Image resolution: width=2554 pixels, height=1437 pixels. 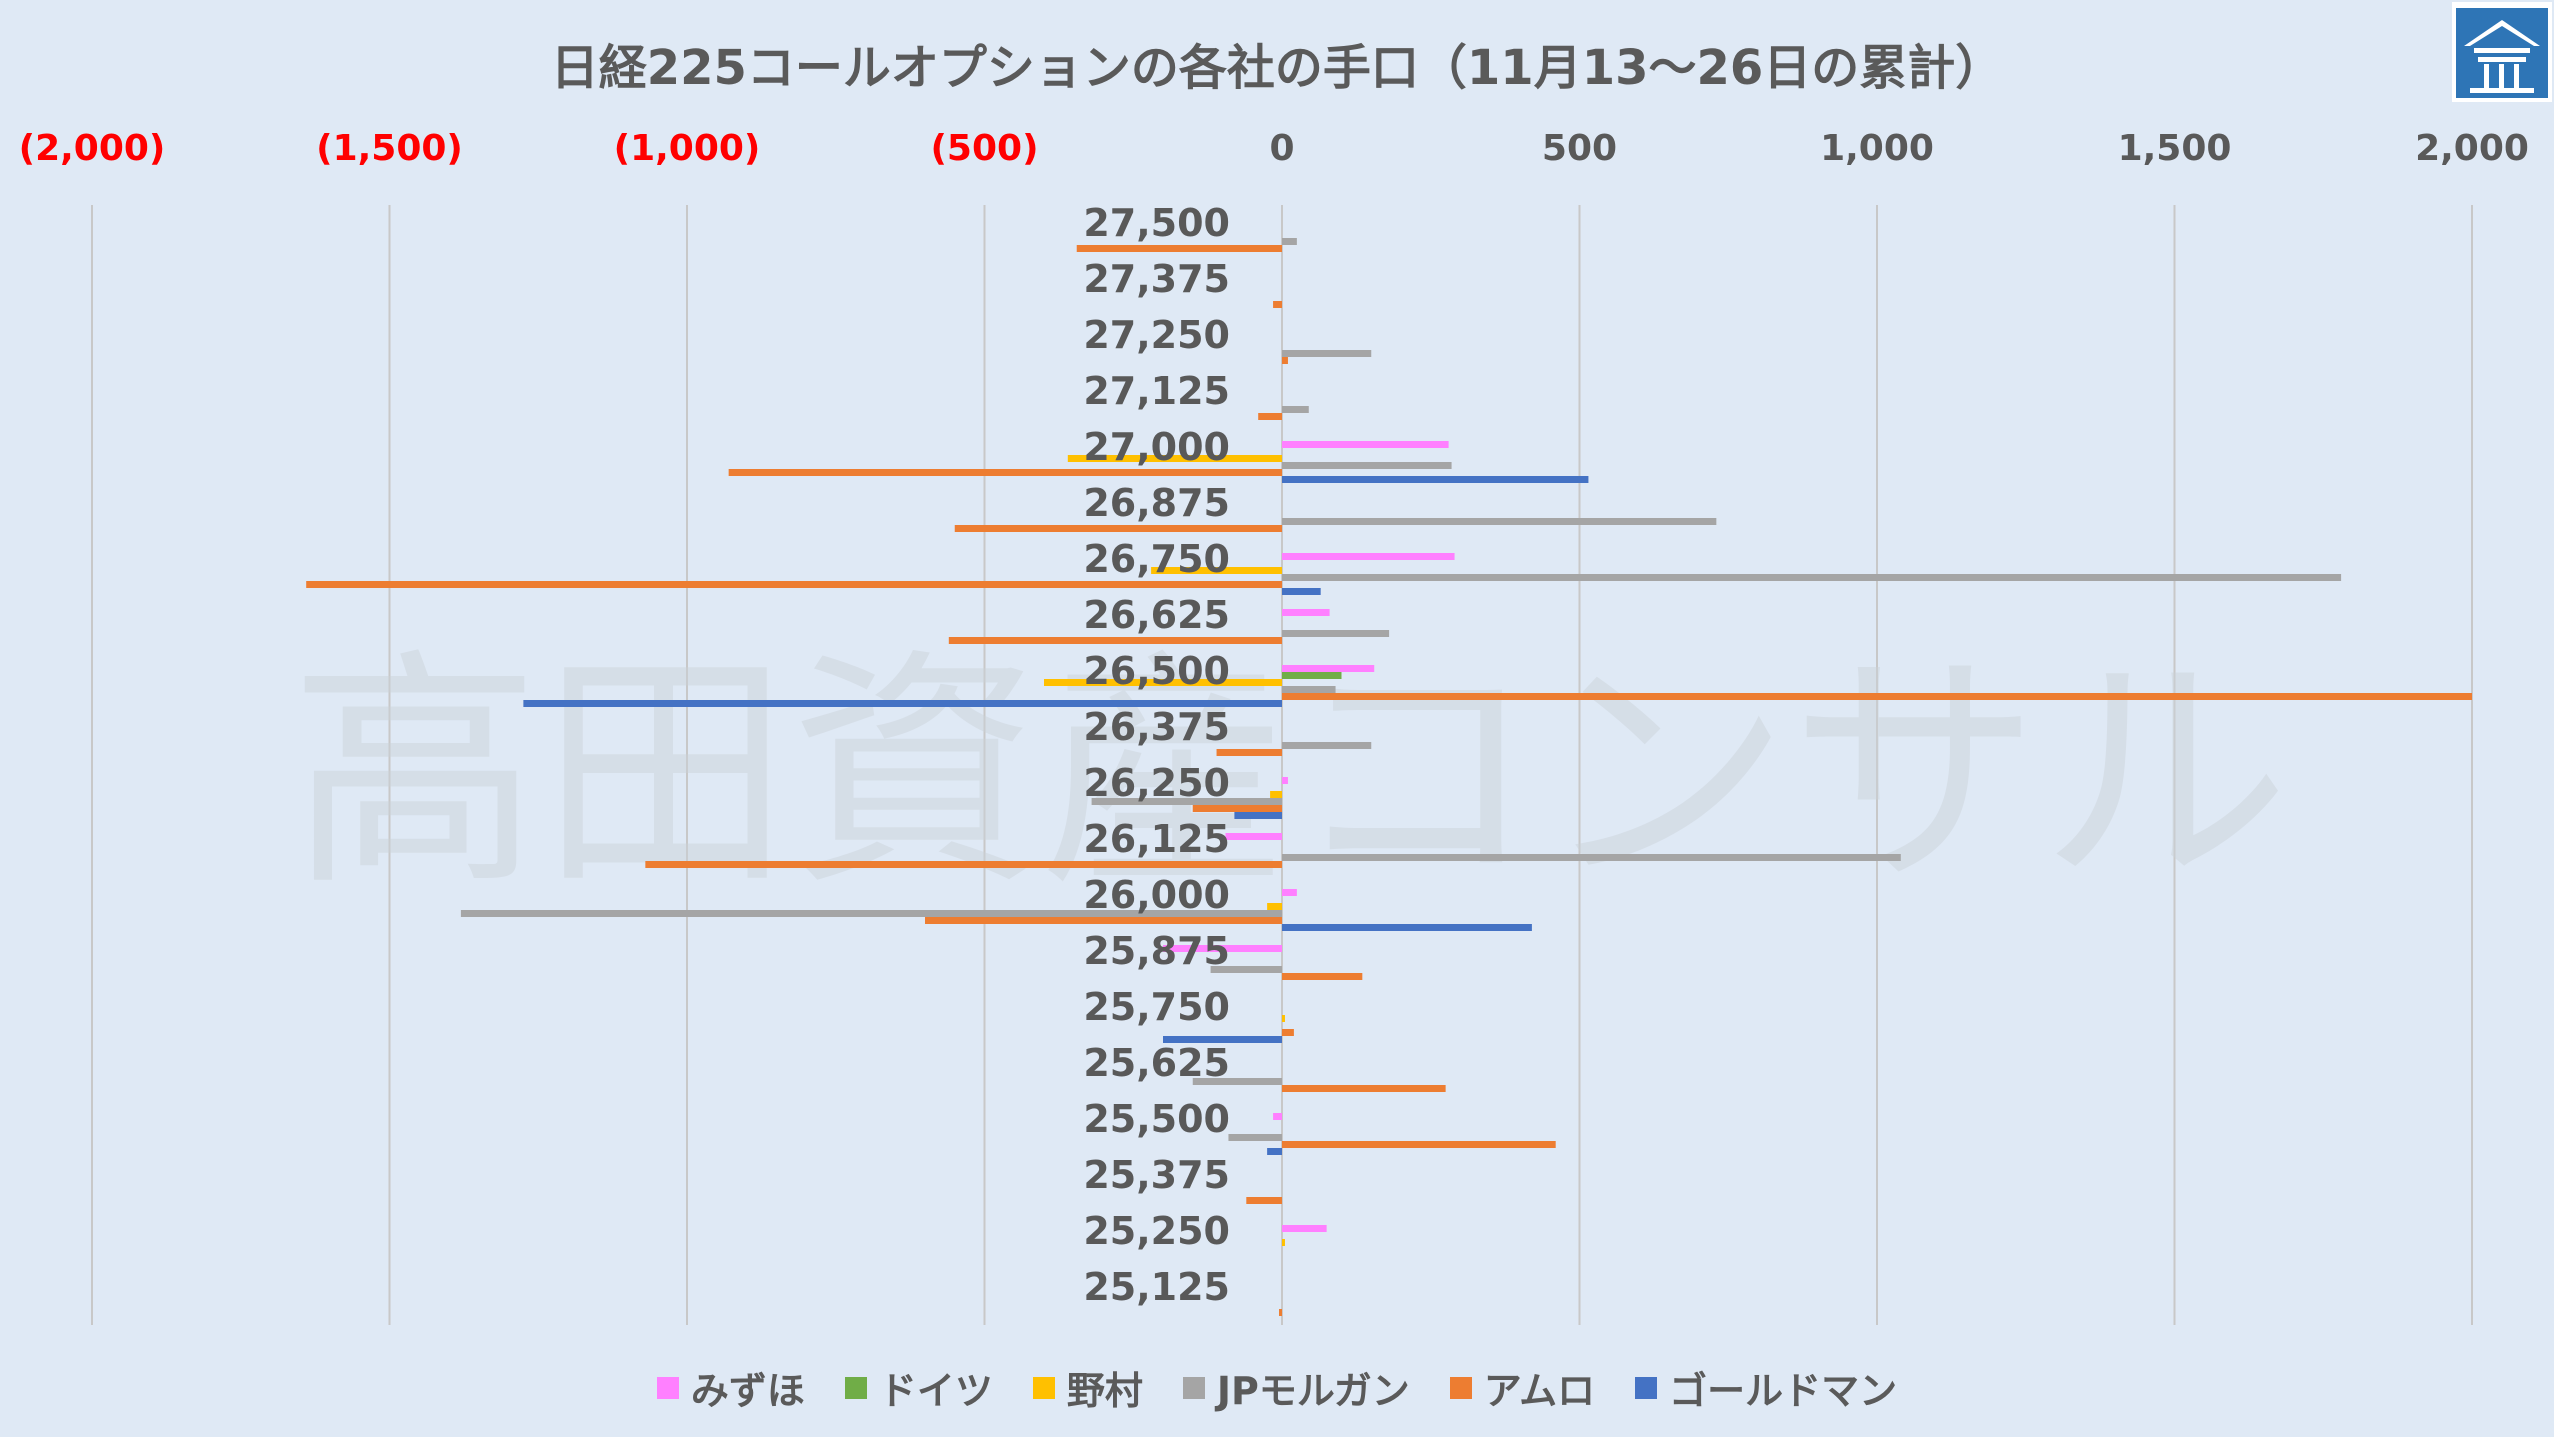 I want to click on x-tick-label: 1,000, so click(x=1877, y=148).